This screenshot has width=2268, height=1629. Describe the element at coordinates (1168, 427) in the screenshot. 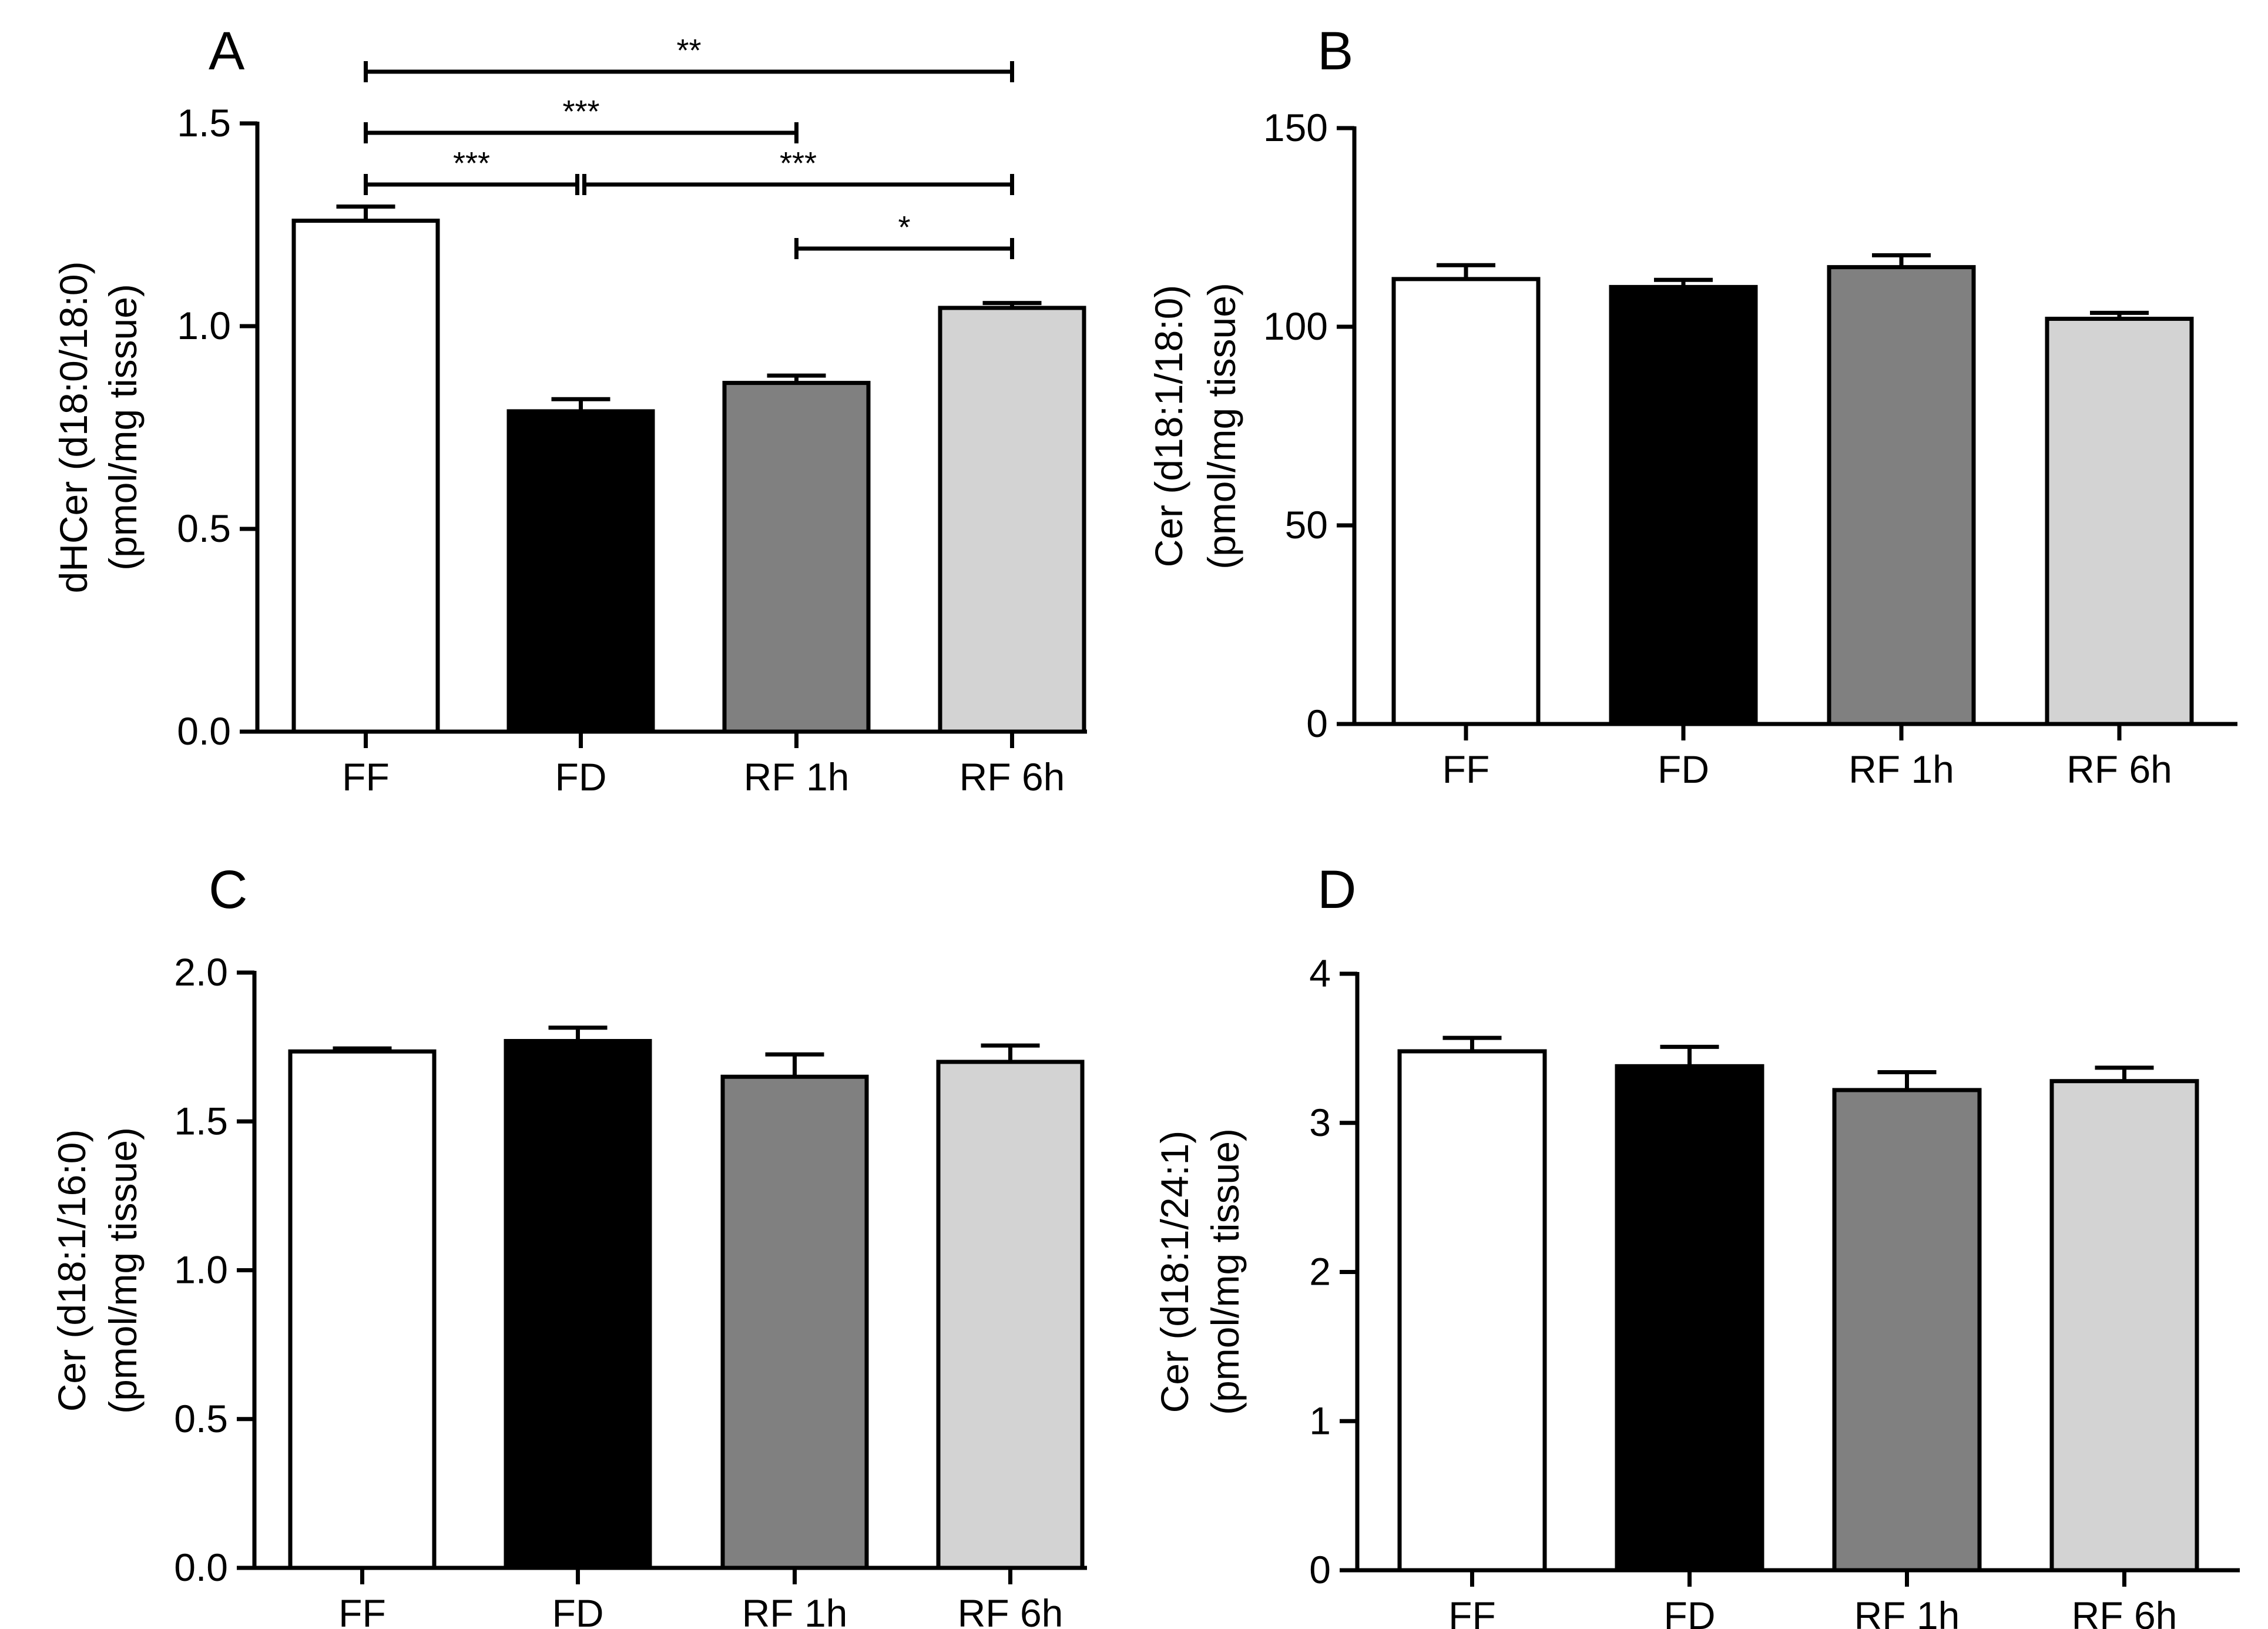

I see `y-axis-label: Cer (d18:1/18:0)` at that location.